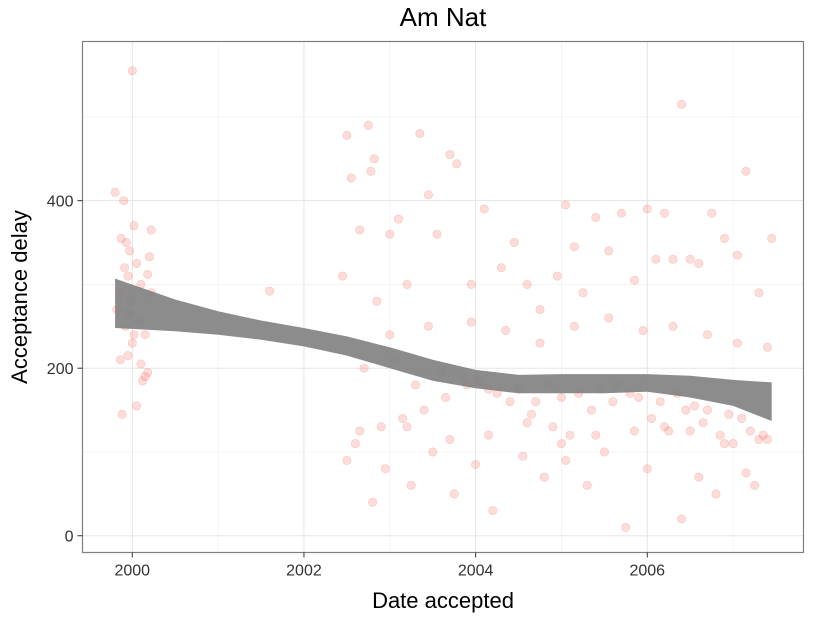  Describe the element at coordinates (132, 571) in the screenshot. I see `x-tick-label: 2000` at that location.